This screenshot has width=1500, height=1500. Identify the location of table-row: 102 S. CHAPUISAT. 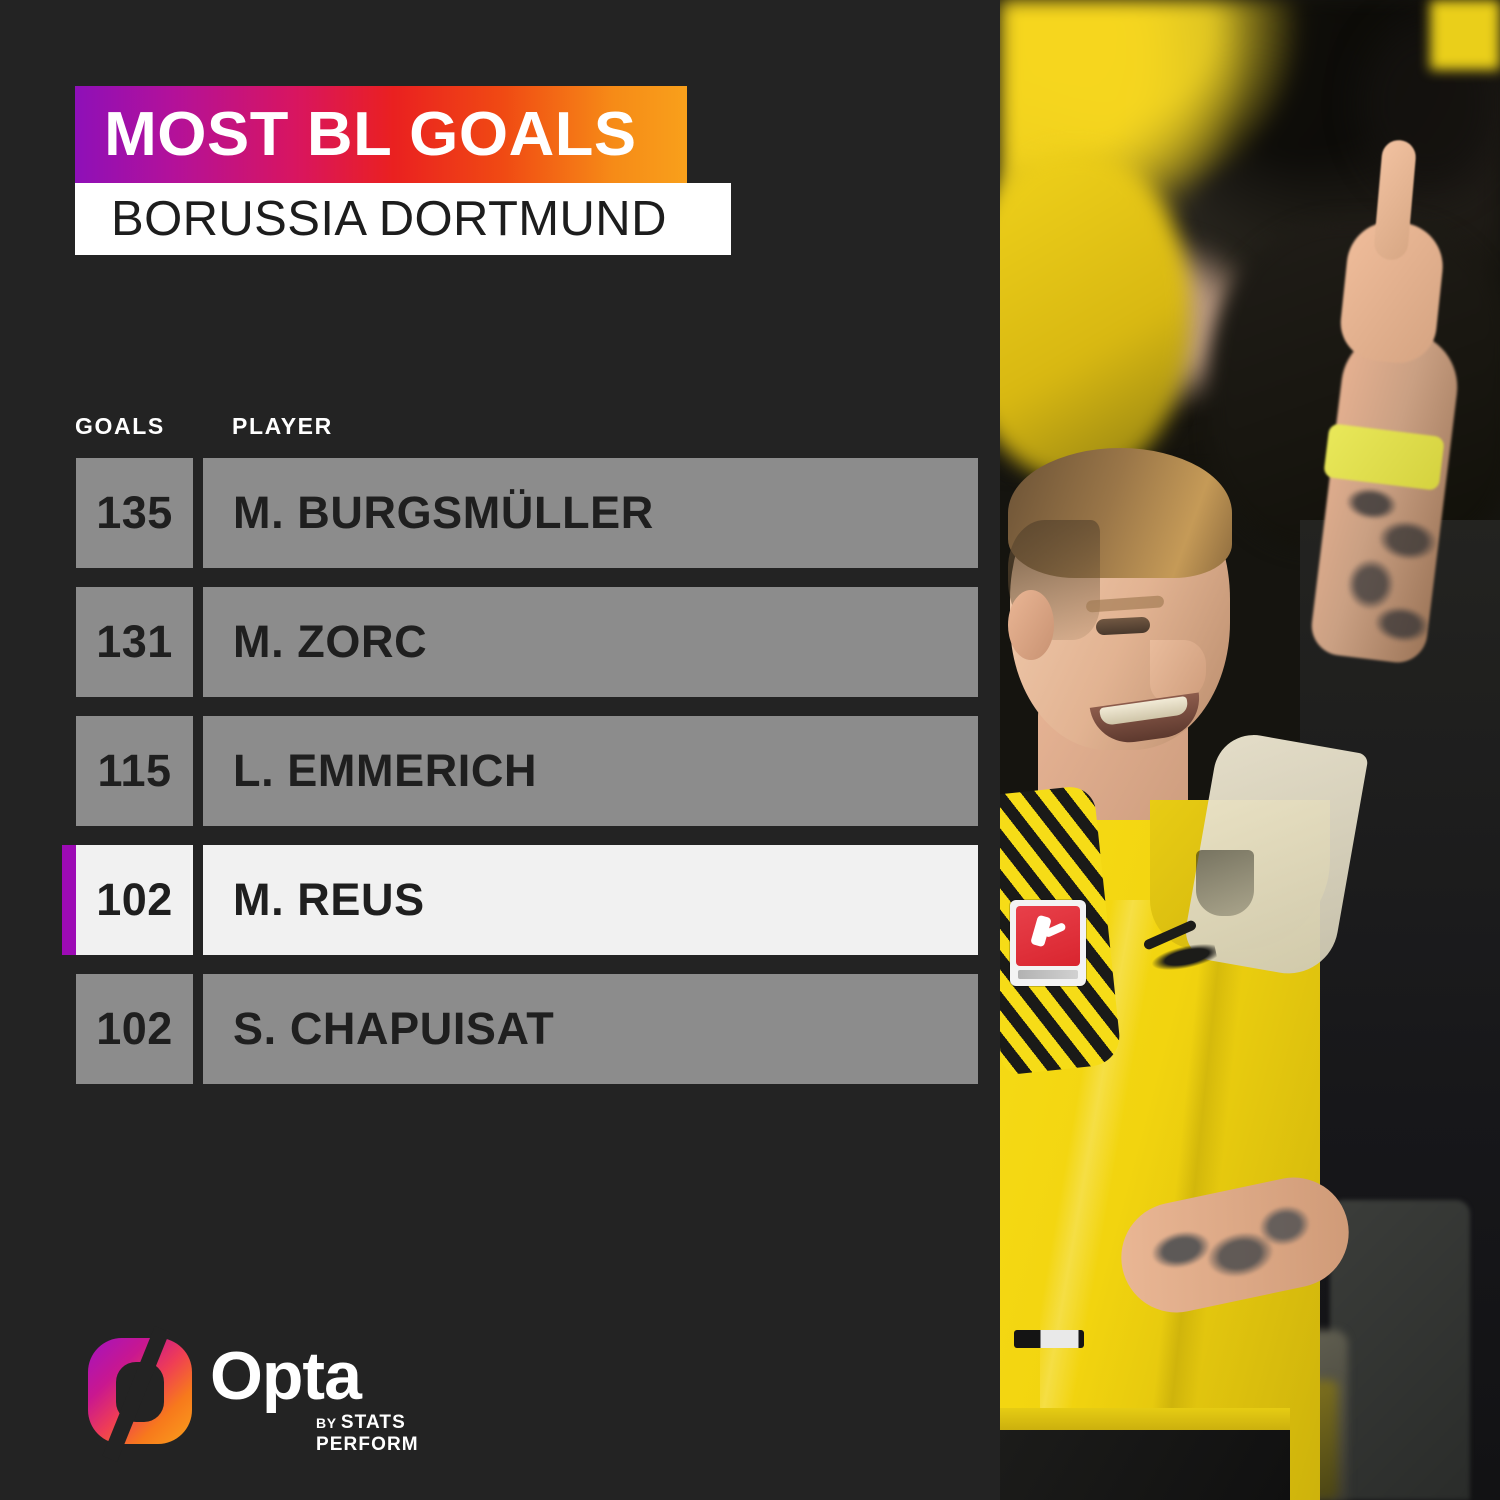
(500, 1029).